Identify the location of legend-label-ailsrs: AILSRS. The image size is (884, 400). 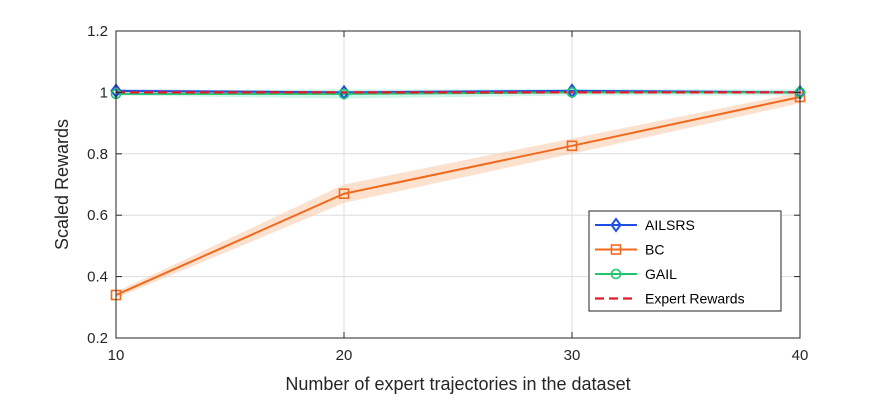
(670, 225).